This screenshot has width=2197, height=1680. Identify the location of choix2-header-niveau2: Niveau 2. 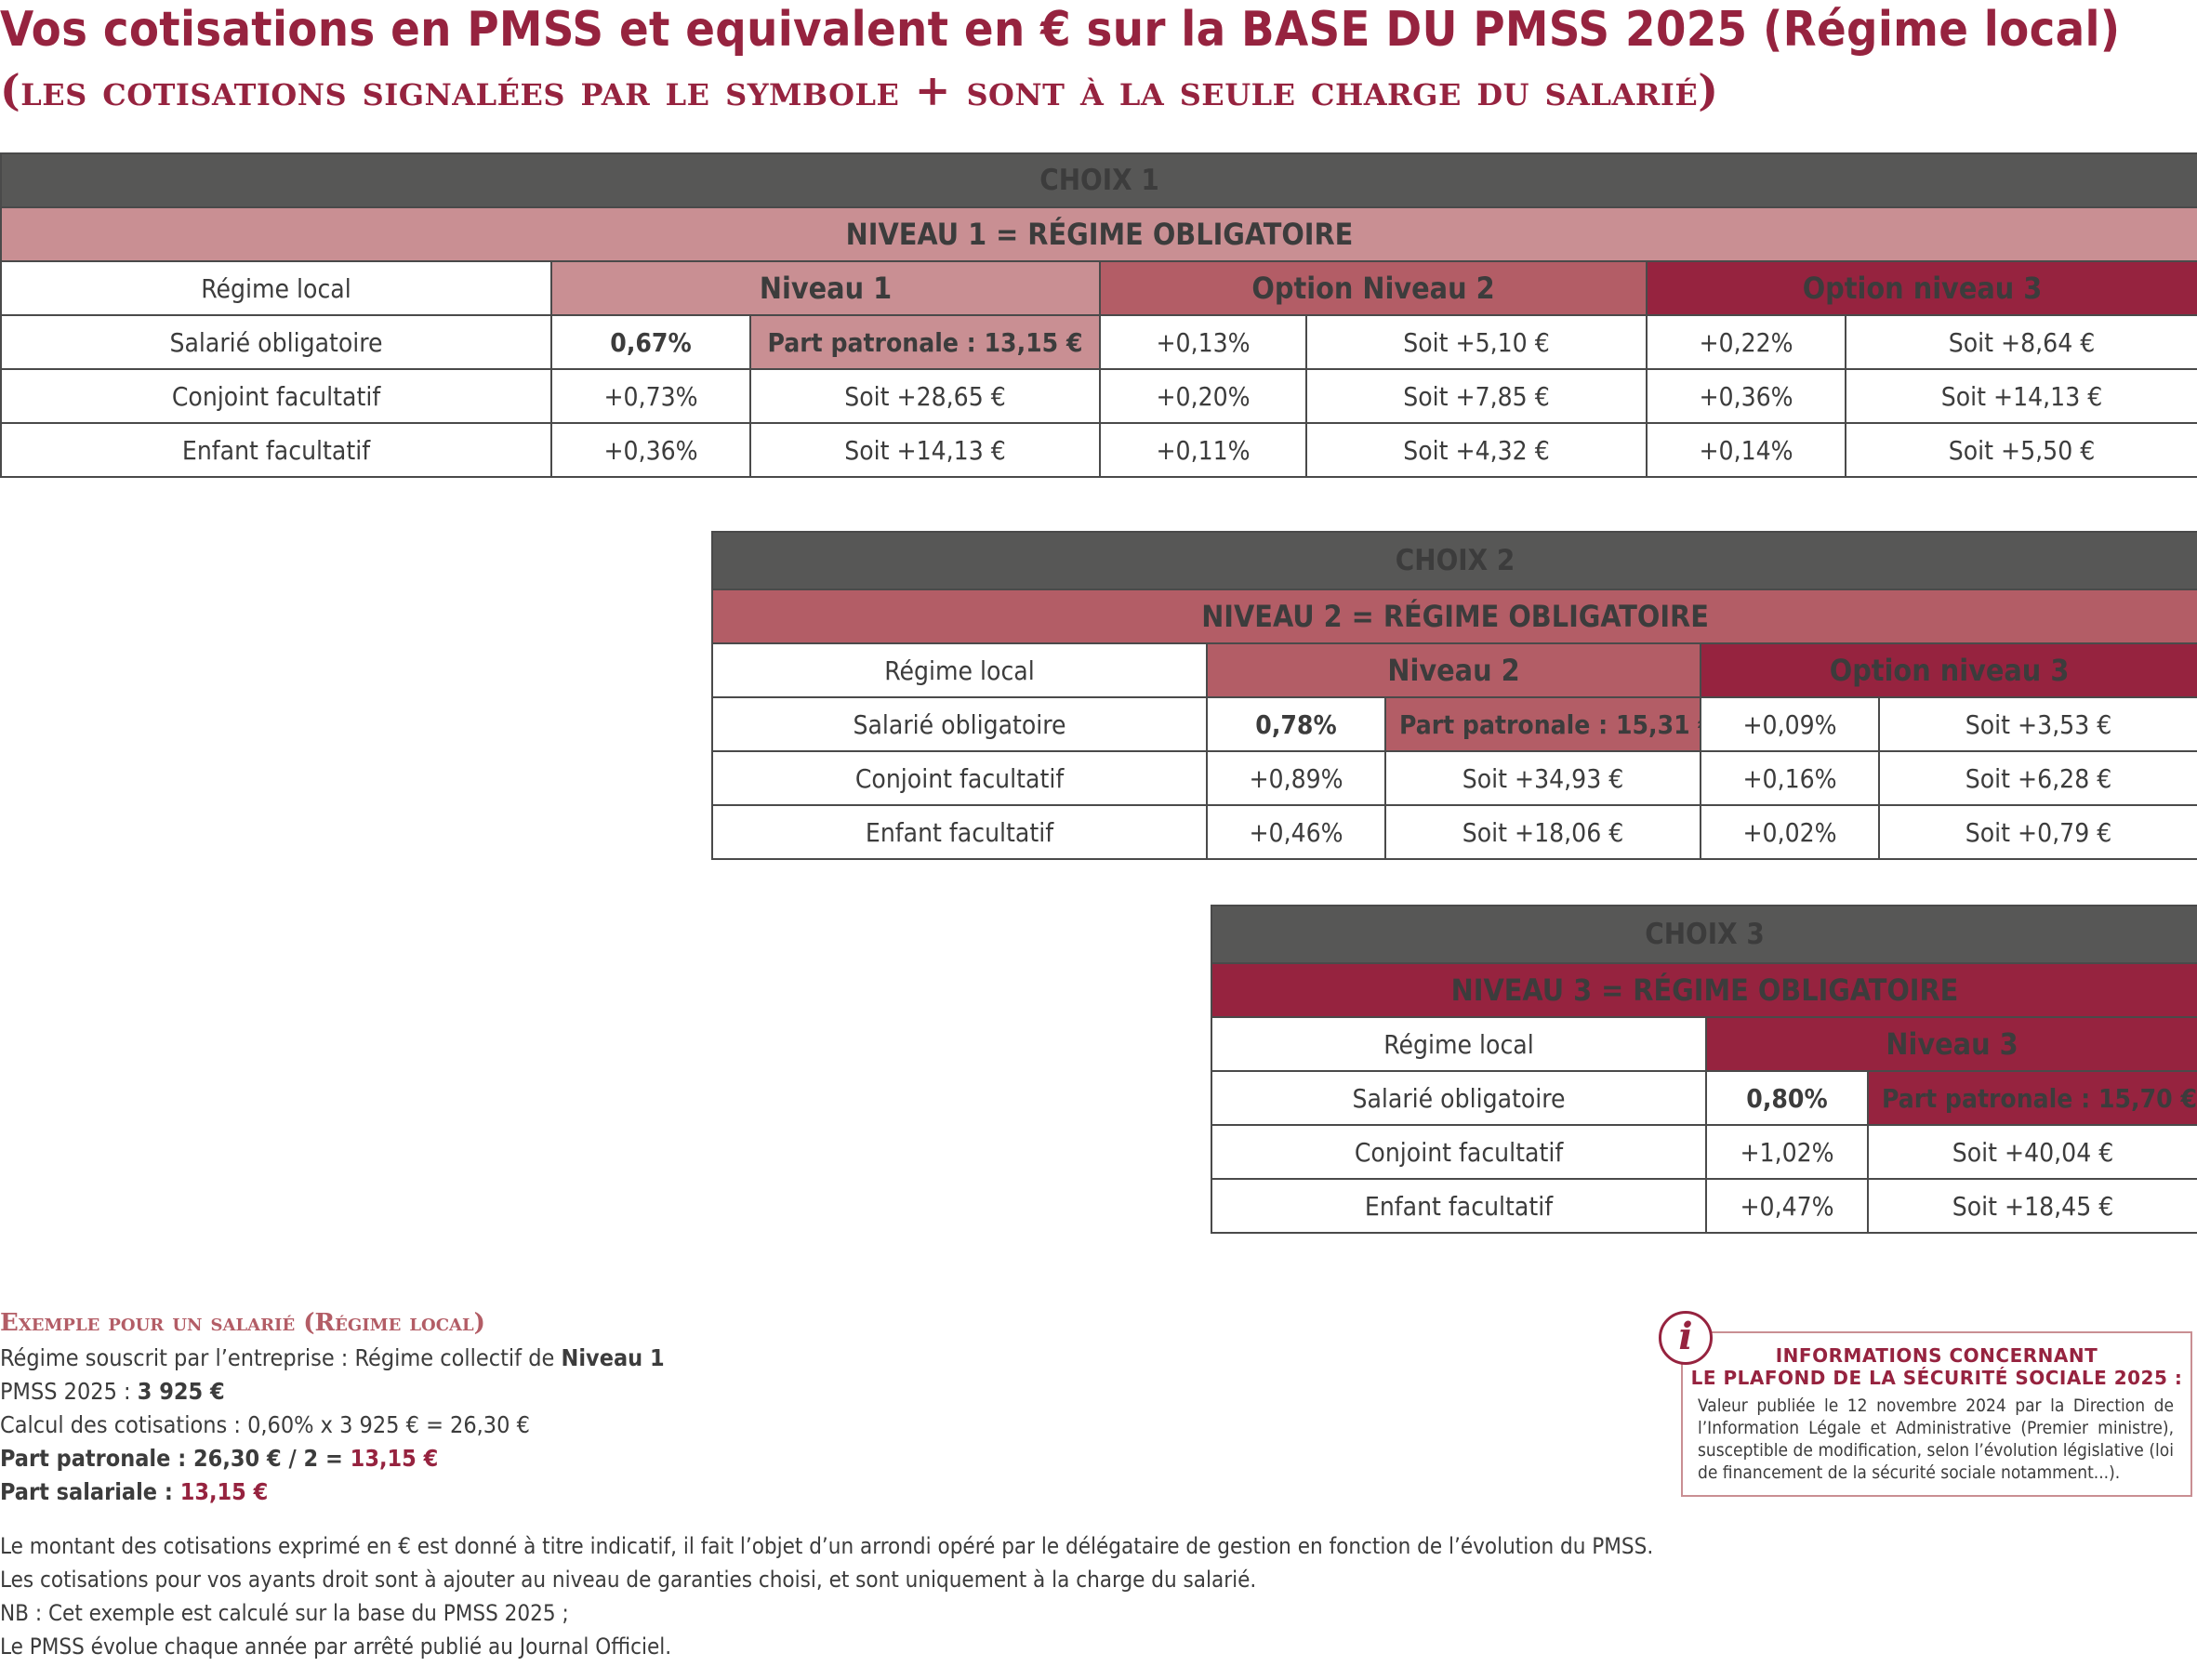
(1453, 670).